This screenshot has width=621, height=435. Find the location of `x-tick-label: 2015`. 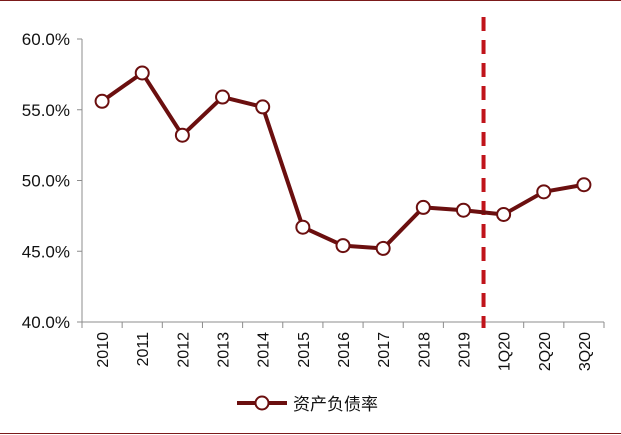

x-tick-label: 2015 is located at coordinates (304, 350).